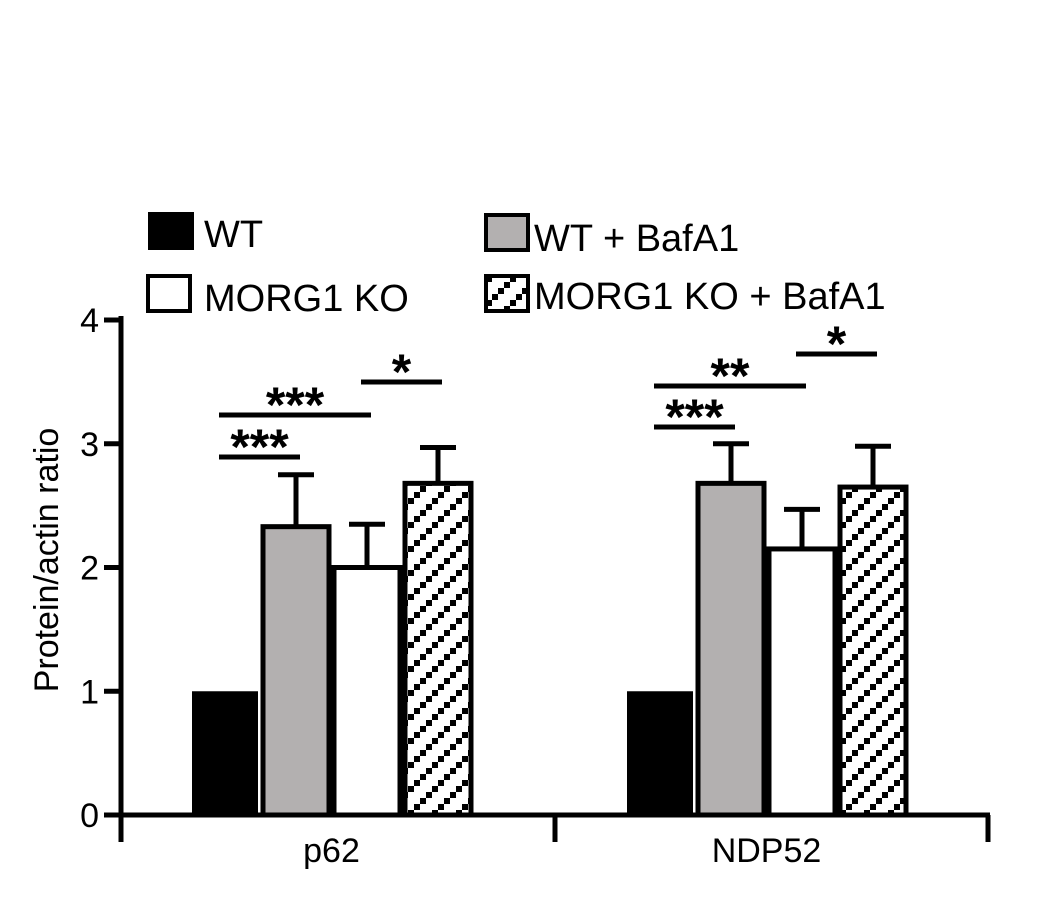  Describe the element at coordinates (306, 299) in the screenshot. I see `legend-label-morg1-ko: MORG1 KO` at that location.